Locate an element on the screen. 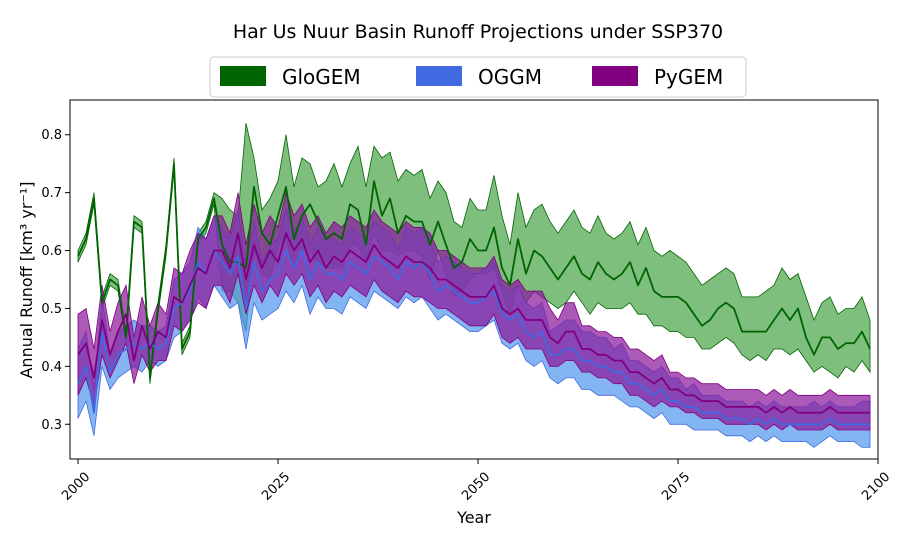  y-axis: 0.3 0.4 0.5 0.6 0.7 0.8 is located at coordinates (55, 280).